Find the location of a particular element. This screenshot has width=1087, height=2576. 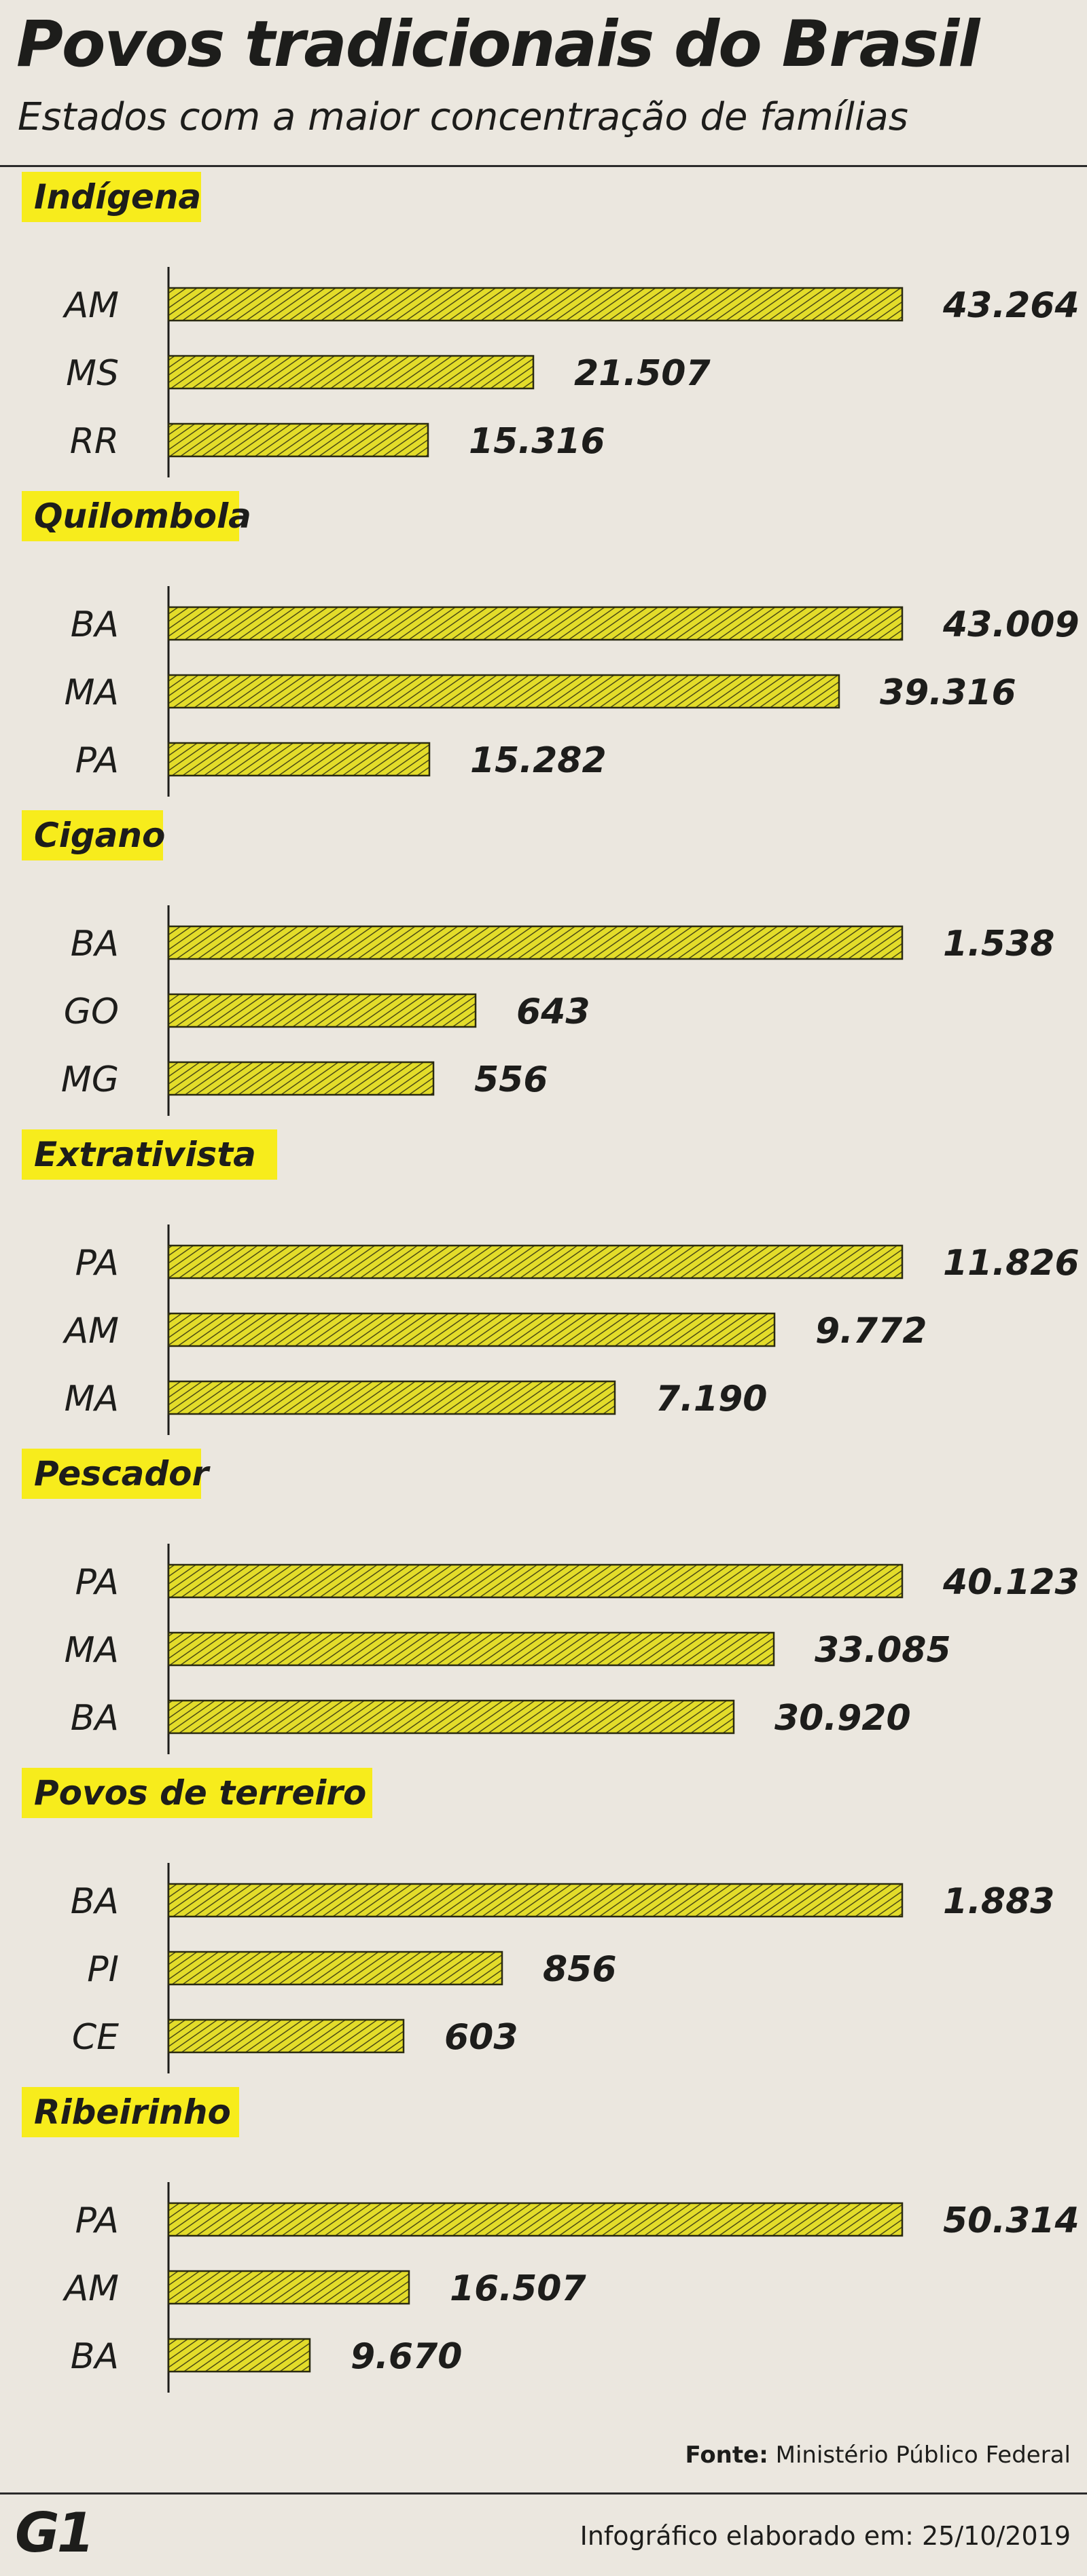

value-label: 39.316 is located at coordinates (948, 692).